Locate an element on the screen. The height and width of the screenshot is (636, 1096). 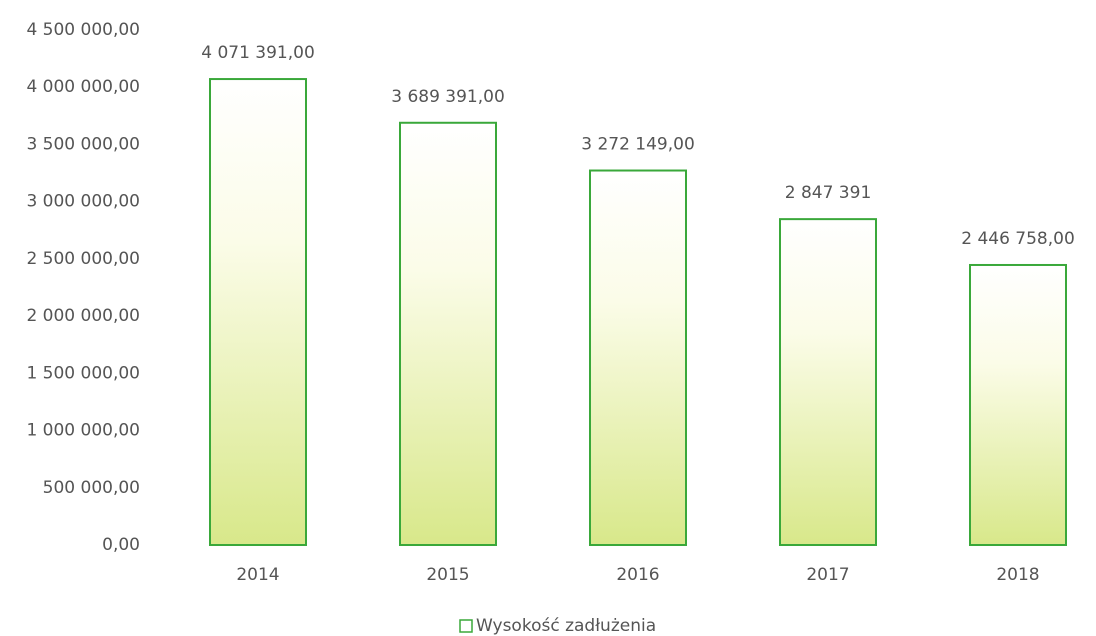
y-tick-label: 4 000 000,00 is located at coordinates (83, 87).